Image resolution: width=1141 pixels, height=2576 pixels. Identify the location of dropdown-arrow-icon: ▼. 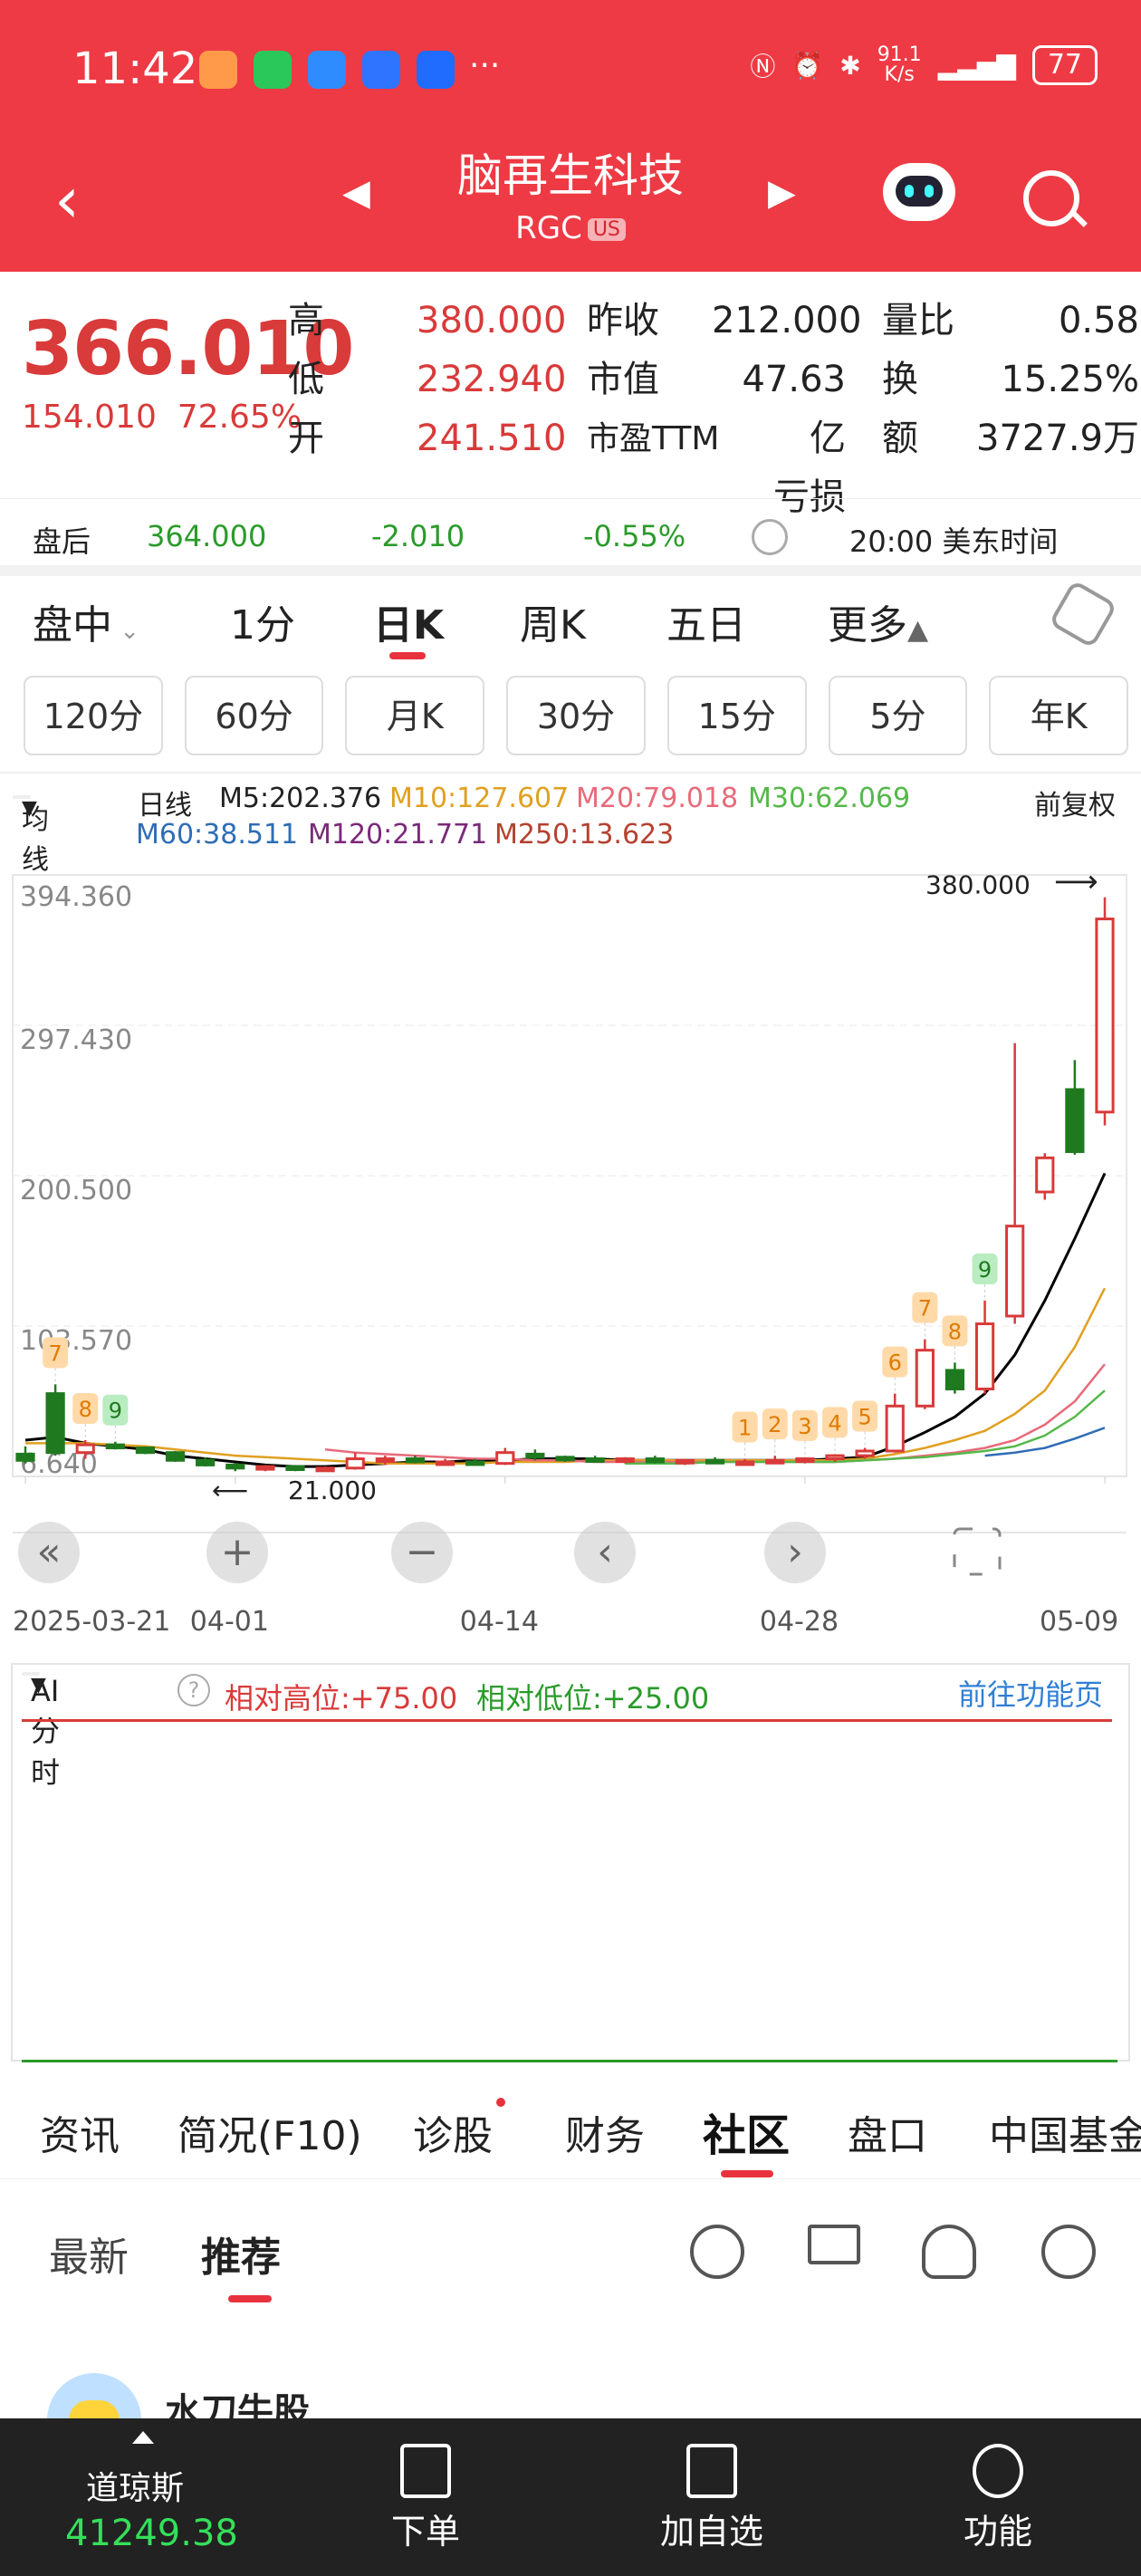
(38, 1685).